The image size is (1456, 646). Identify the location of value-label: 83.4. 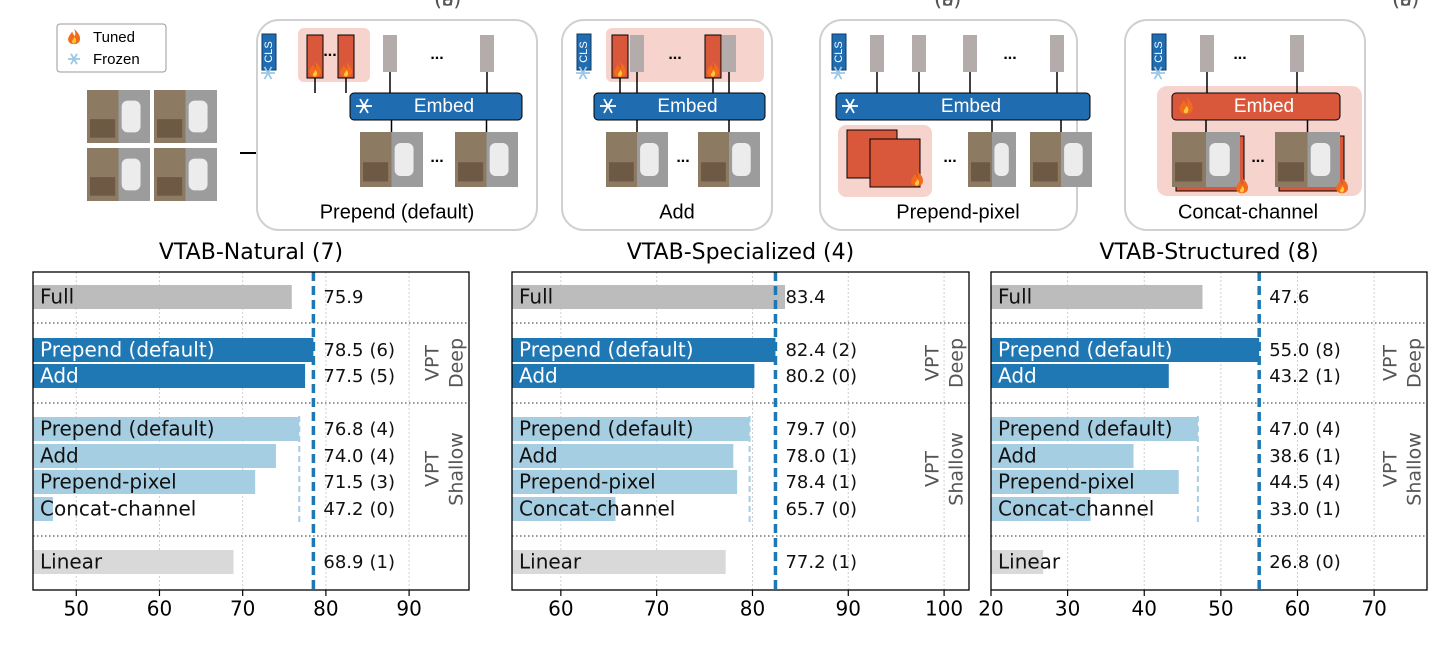
(805, 297).